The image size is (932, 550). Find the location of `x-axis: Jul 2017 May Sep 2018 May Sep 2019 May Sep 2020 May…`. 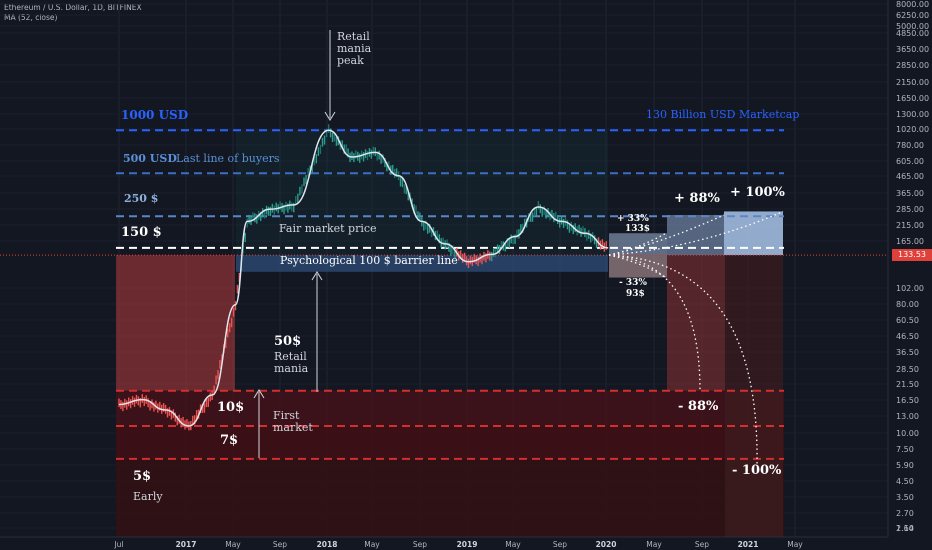

x-axis: Jul 2017 May Sep 2018 May Sep 2019 May Sep 2020 May… is located at coordinates (444, 542).